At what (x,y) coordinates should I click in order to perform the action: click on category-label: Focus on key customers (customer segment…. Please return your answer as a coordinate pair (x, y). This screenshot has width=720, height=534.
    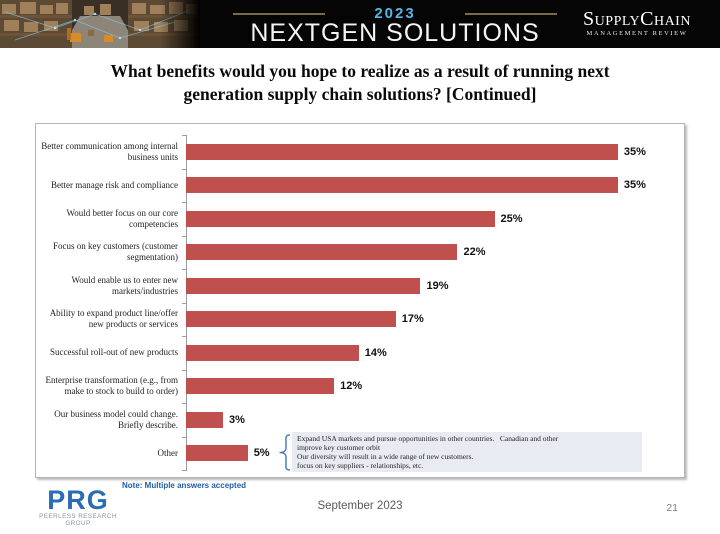
    Looking at the image, I should click on (115, 252).